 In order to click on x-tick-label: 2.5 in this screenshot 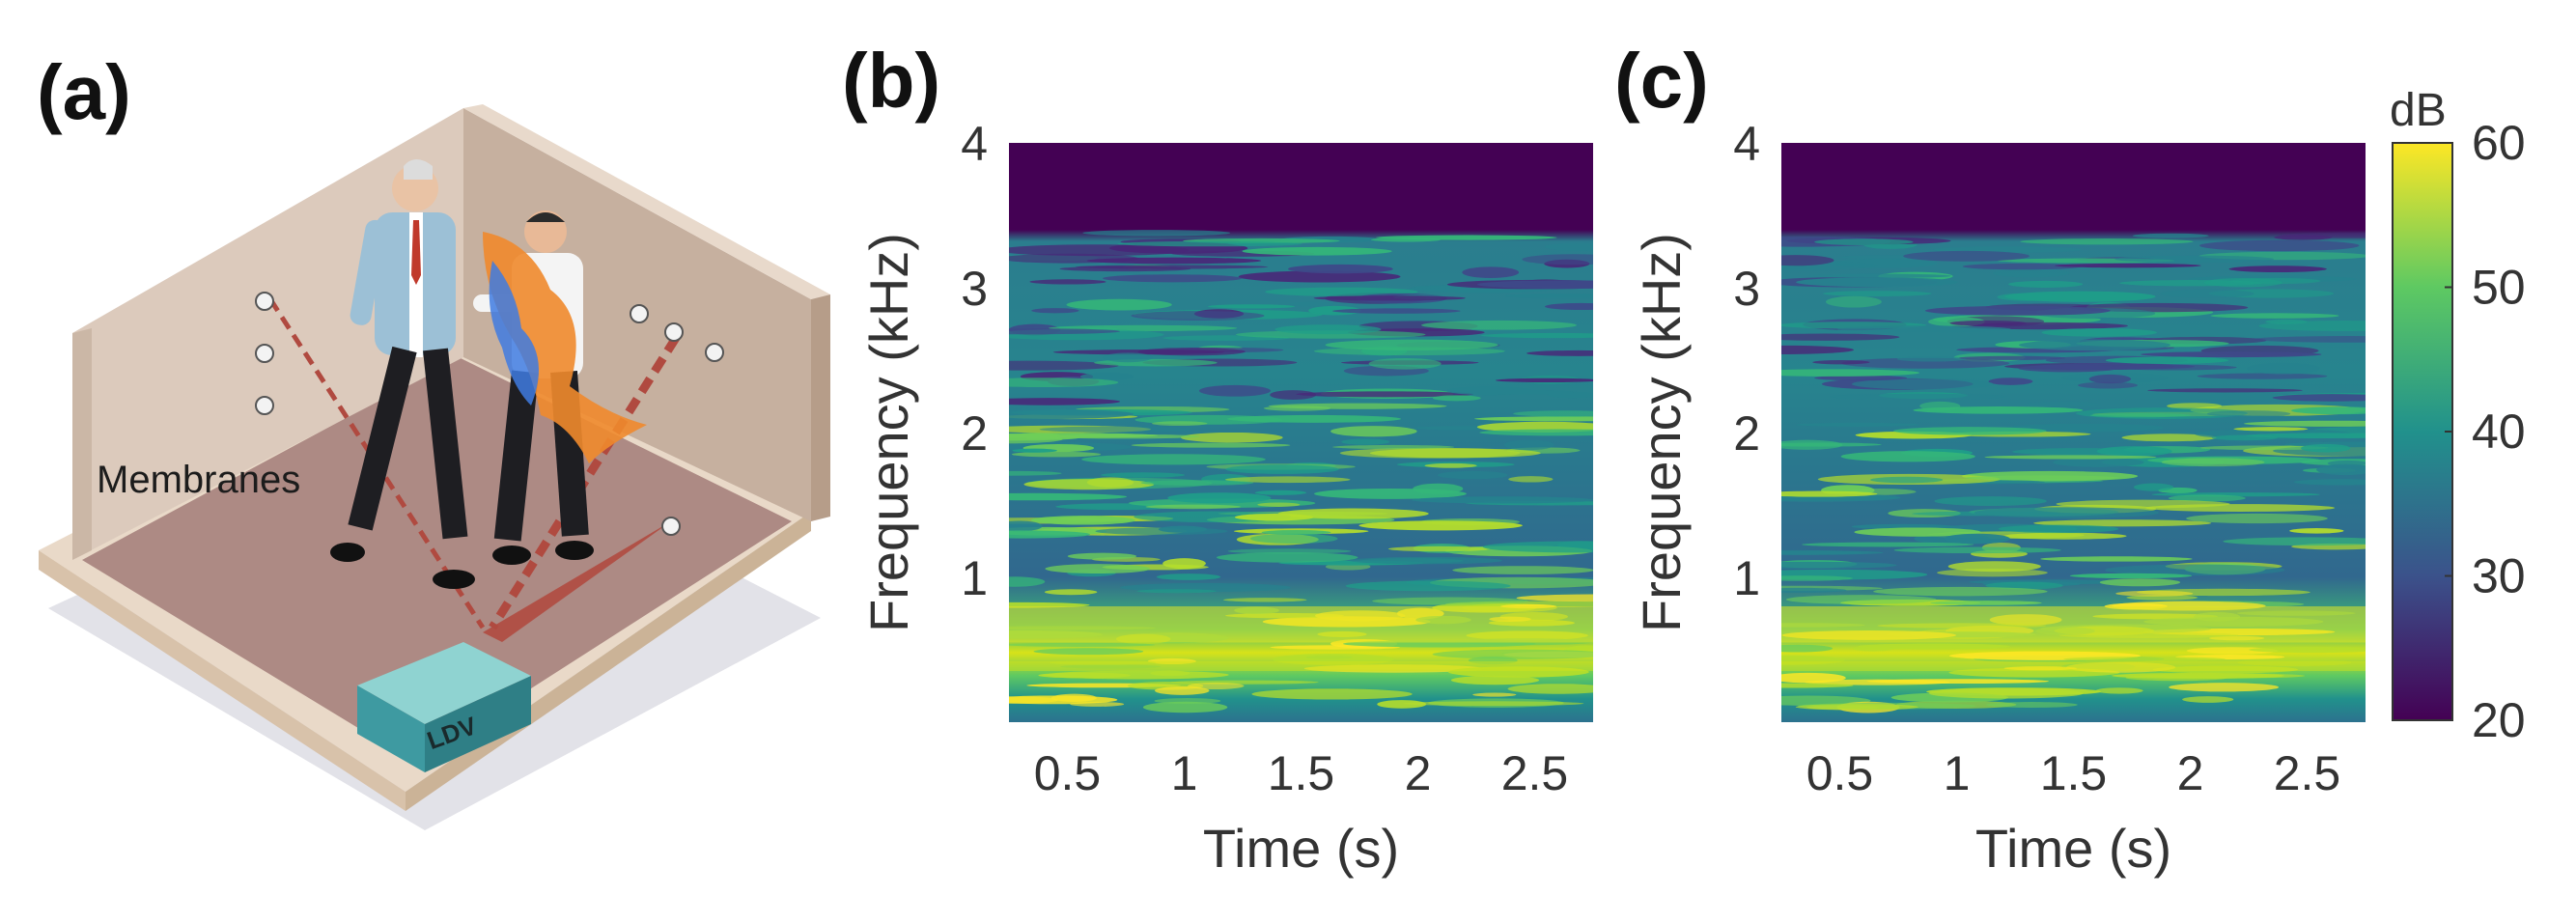, I will do `click(1535, 773)`.